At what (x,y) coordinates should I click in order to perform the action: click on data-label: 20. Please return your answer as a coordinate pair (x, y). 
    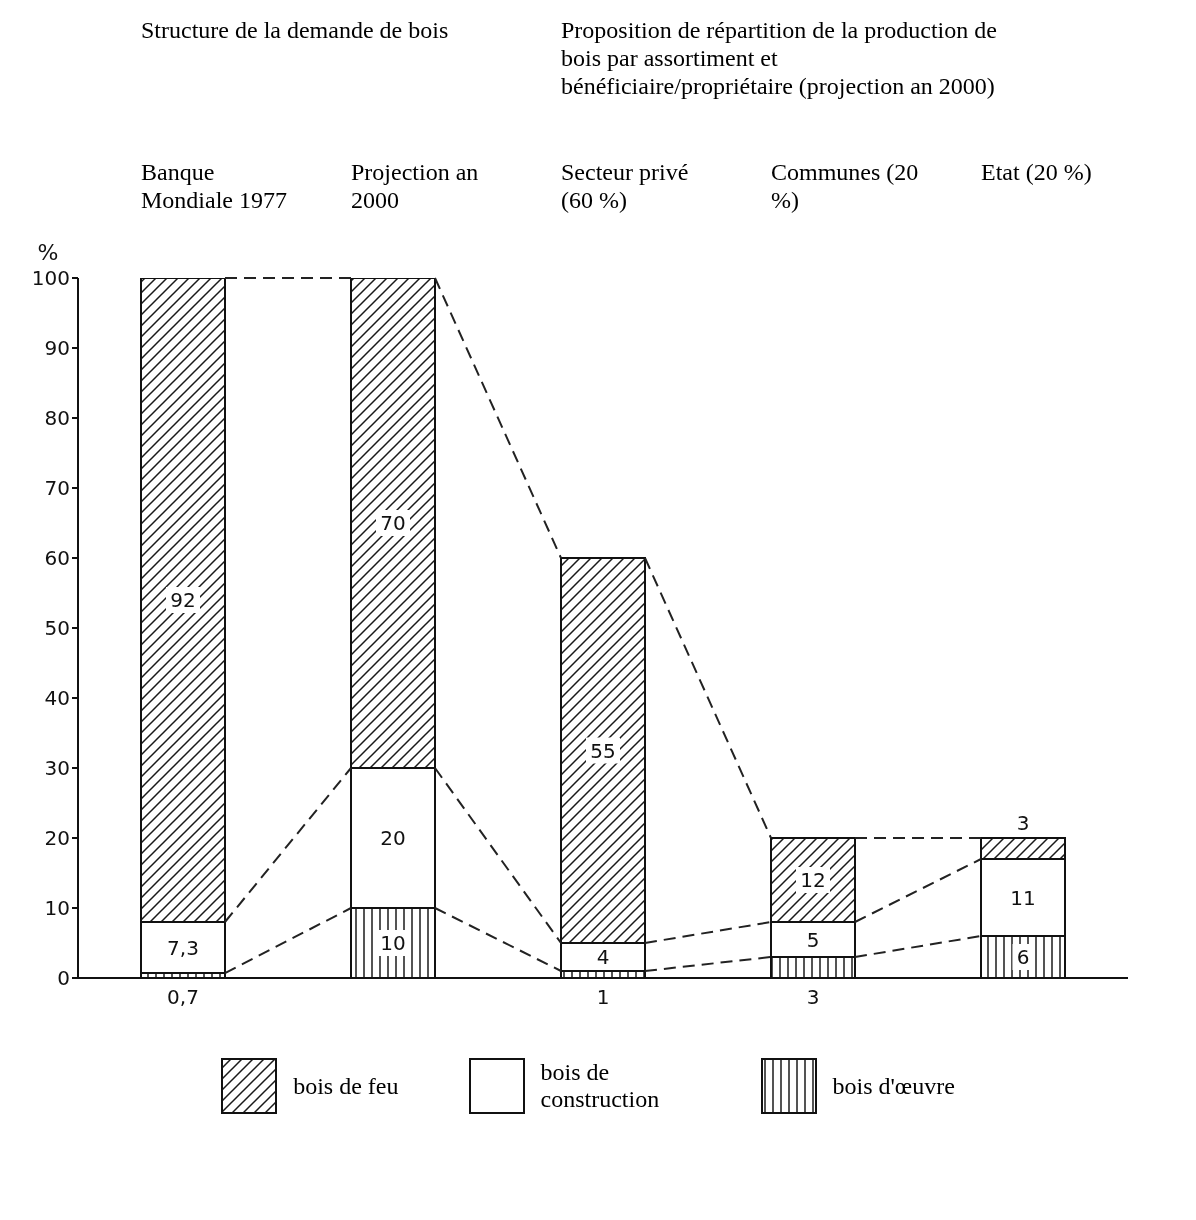
    Looking at the image, I should click on (393, 838).